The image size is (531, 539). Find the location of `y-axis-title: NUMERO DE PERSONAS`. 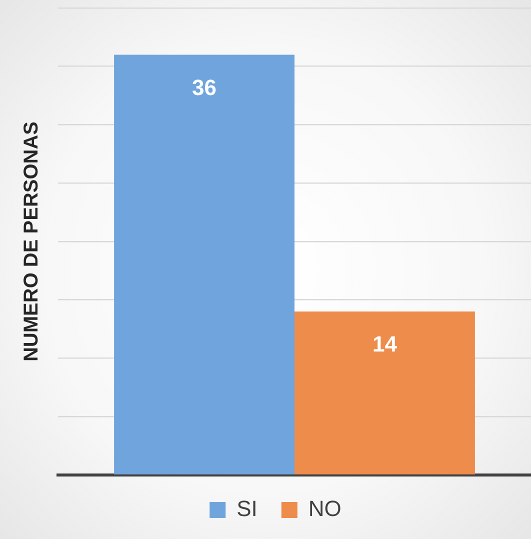

y-axis-title: NUMERO DE PERSONAS is located at coordinates (31, 241).